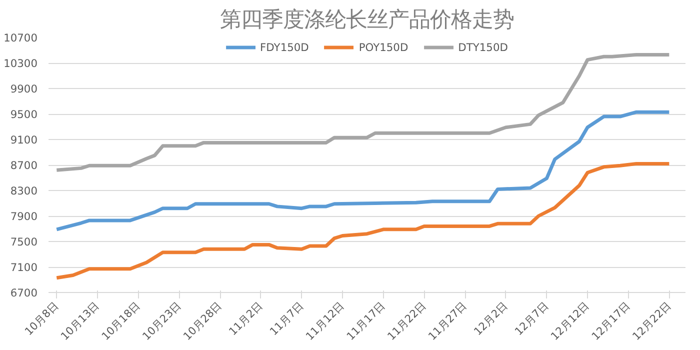 The image size is (700, 350). I want to click on x-tick-label: 12月2日, so click(490, 318).